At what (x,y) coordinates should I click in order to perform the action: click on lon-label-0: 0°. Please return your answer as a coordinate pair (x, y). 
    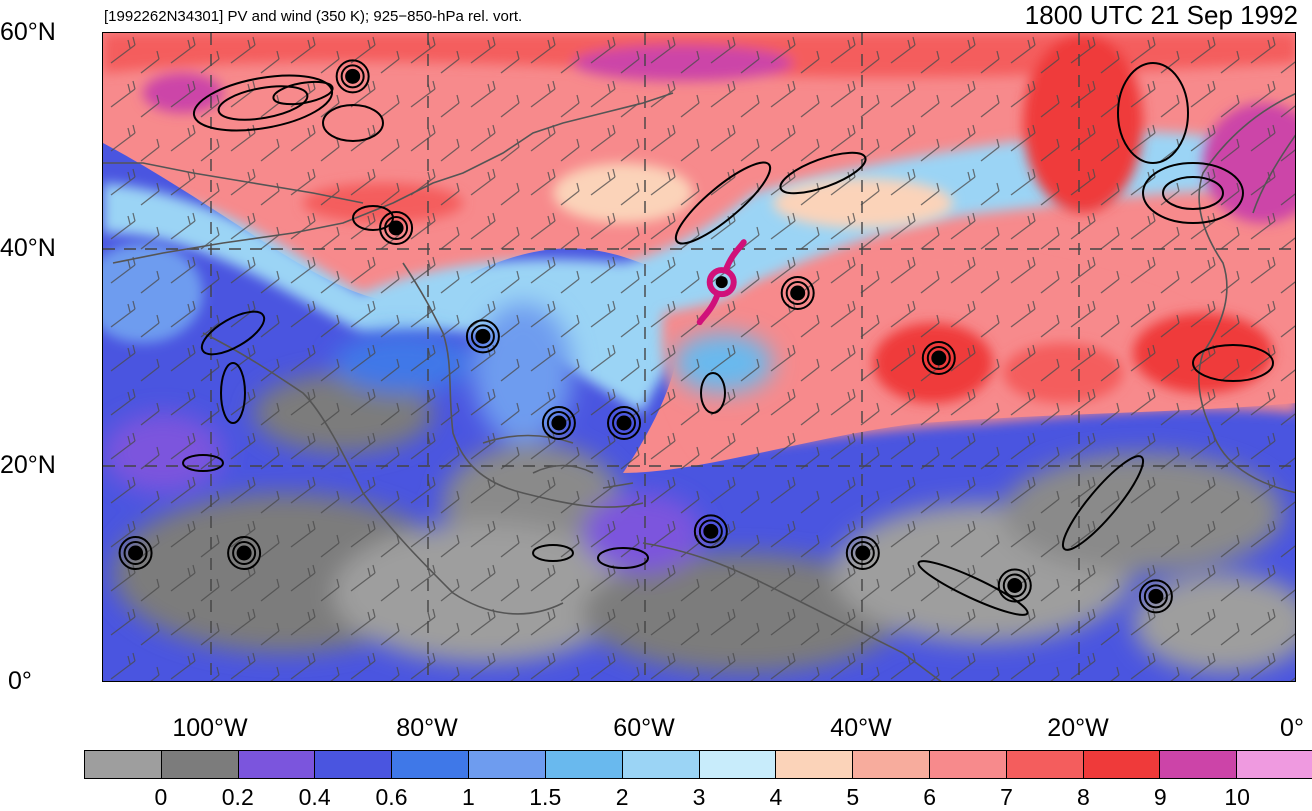
    Looking at the image, I should click on (1292, 728).